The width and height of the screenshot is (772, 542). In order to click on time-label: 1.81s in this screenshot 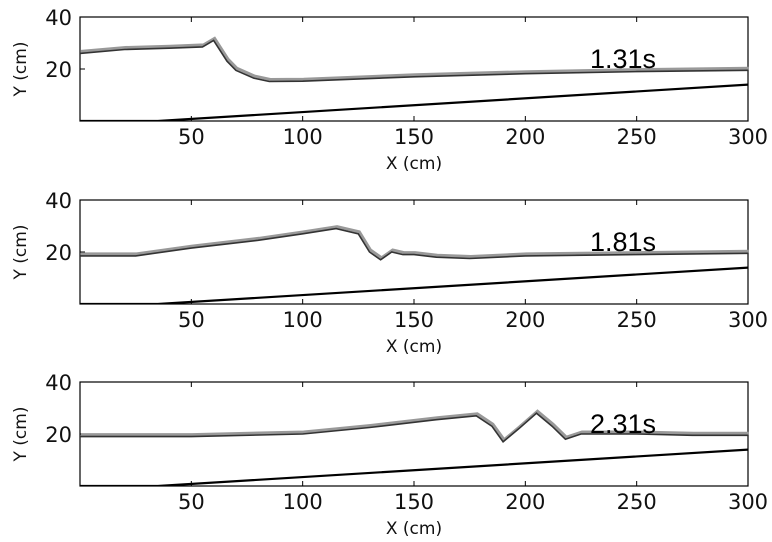, I will do `click(623, 242)`.